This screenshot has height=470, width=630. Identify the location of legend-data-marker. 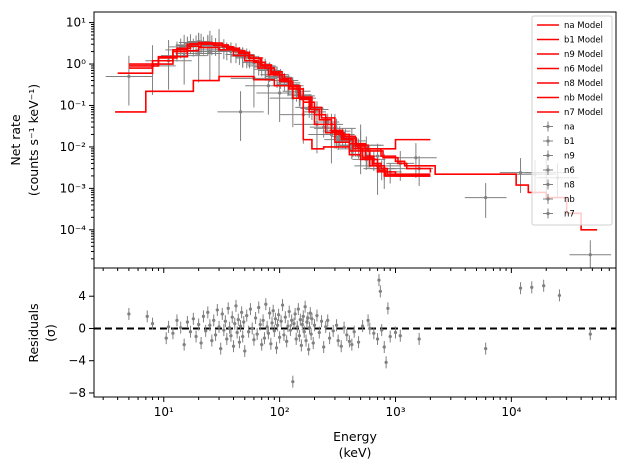
(548, 199).